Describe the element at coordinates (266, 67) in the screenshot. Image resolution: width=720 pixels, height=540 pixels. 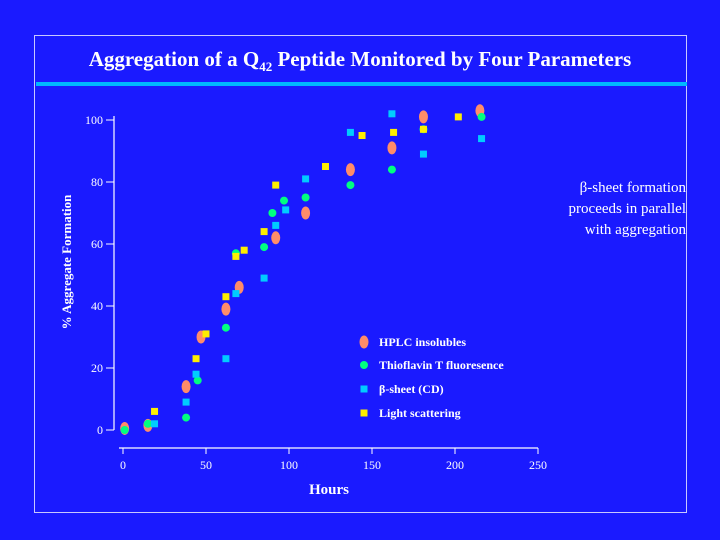
I see `title-subscript: 42` at that location.